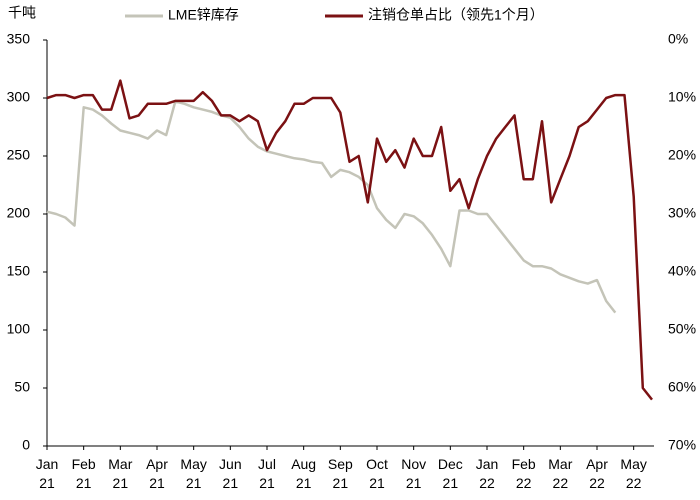  Describe the element at coordinates (26, 445) in the screenshot. I see `y-tick-label: 0` at that location.